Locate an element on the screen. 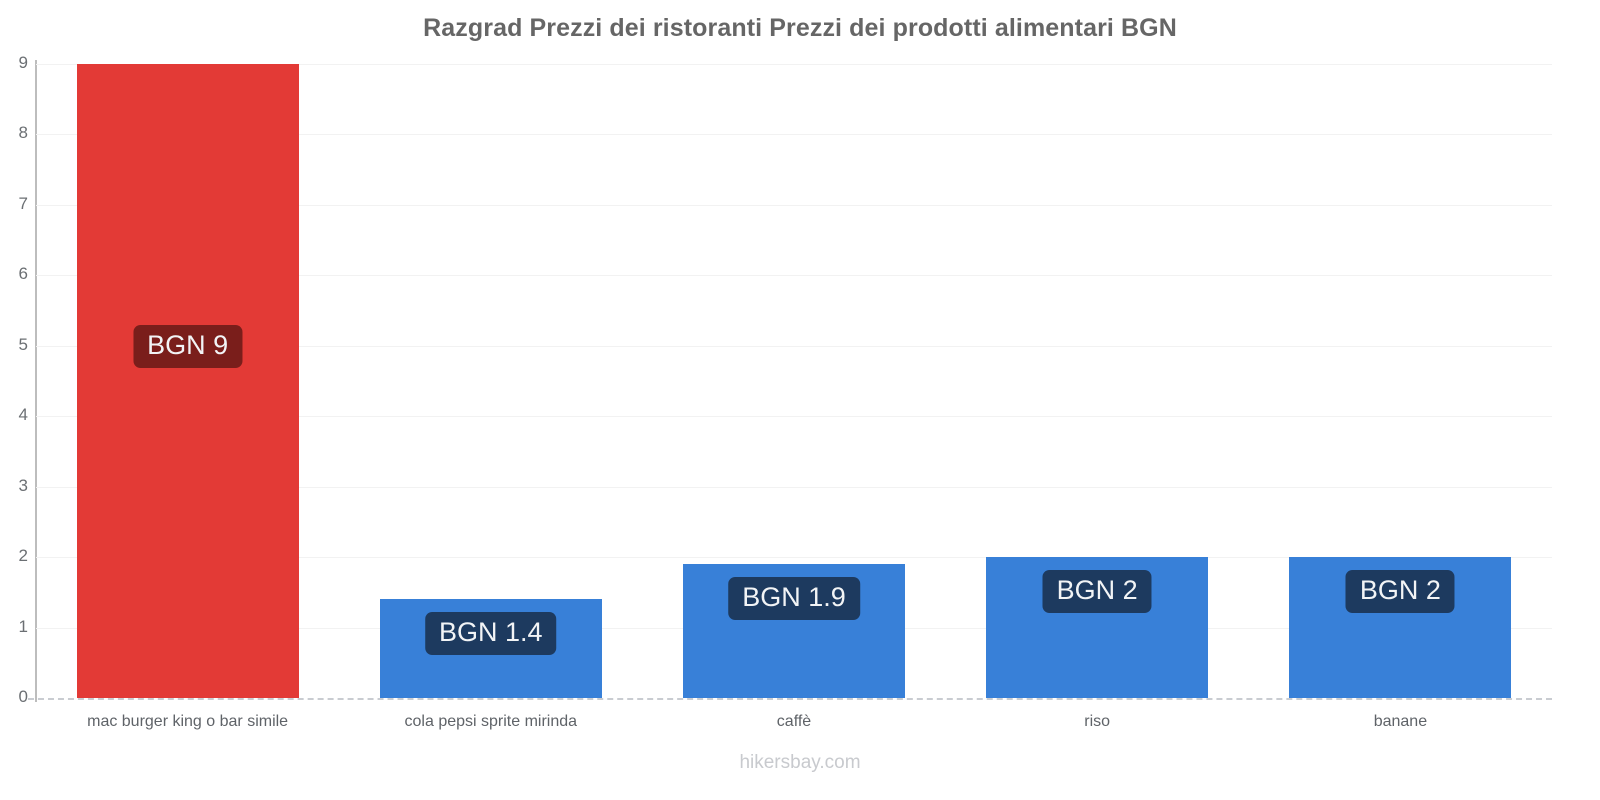  y-tick-label: 1 is located at coordinates (23, 626).